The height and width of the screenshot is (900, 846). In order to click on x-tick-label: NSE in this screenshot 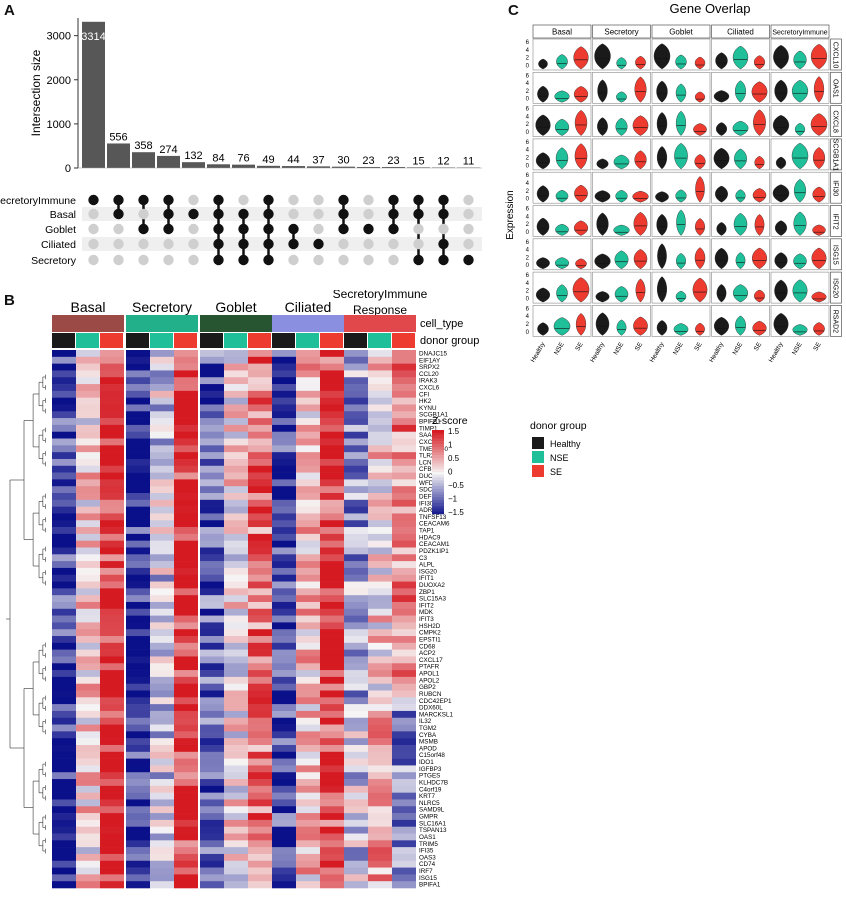, I will do `click(737, 349)`.